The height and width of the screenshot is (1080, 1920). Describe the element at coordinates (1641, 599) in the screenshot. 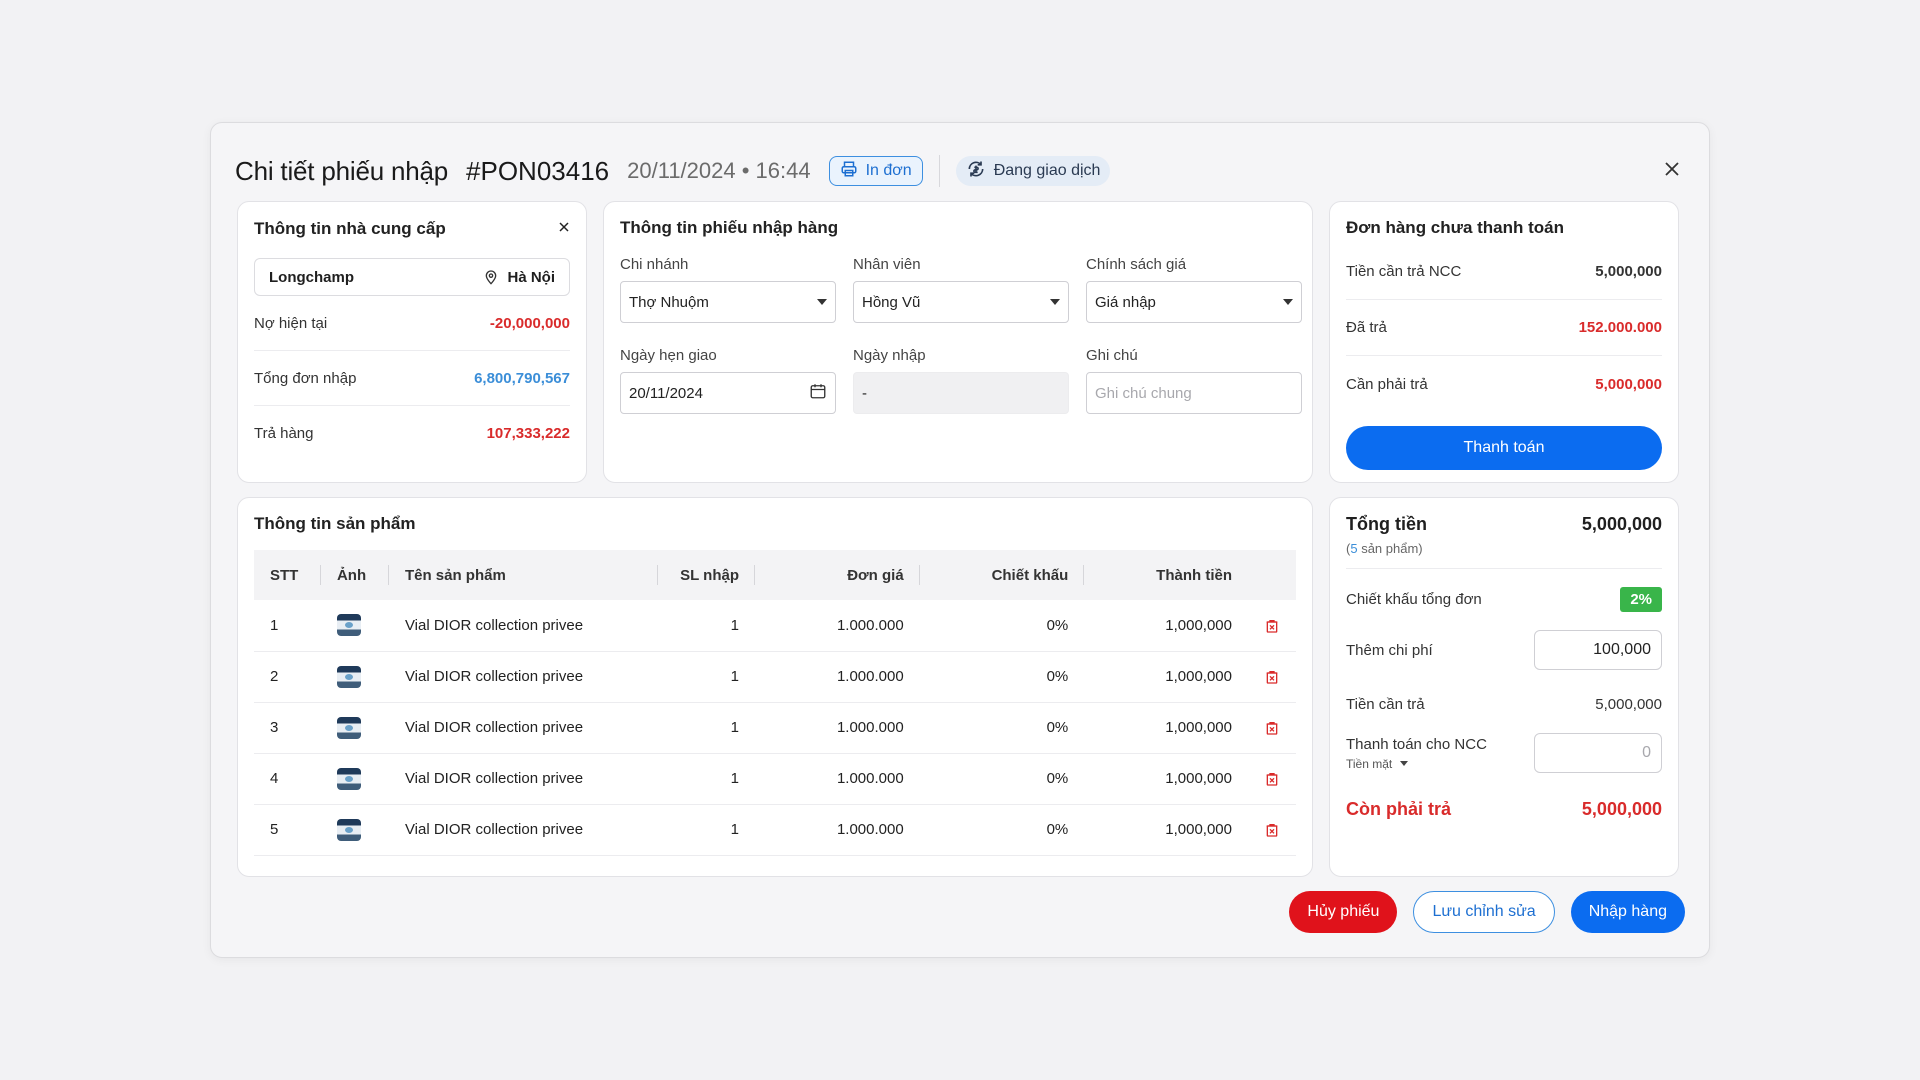

I see `order-discount-badge: 2%` at that location.